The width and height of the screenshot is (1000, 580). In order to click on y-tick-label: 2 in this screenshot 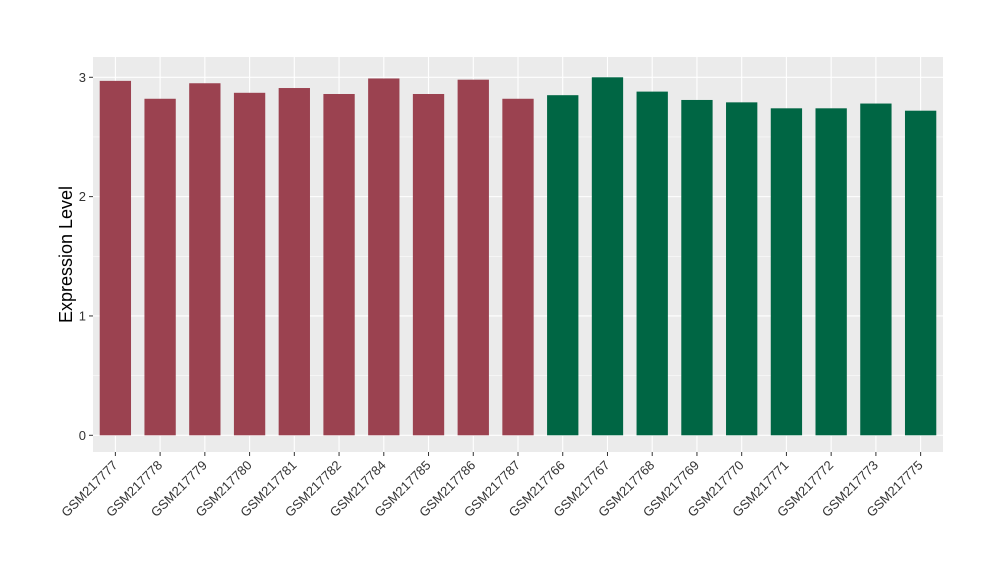, I will do `click(82, 196)`.